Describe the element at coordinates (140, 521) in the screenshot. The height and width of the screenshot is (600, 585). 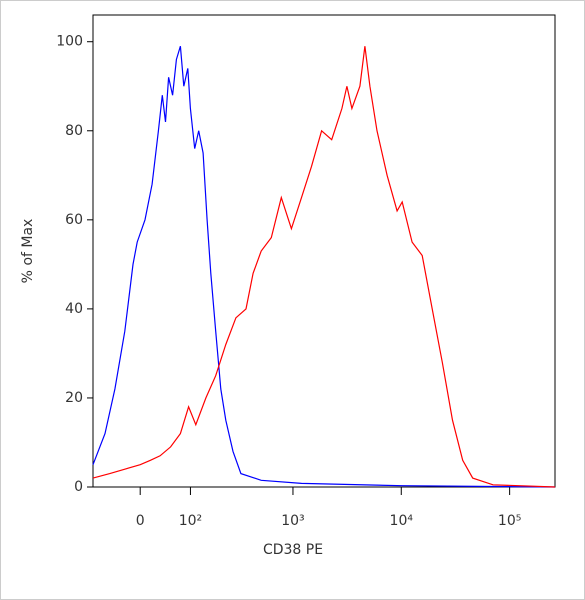
I see `x-tick-label: 0` at that location.